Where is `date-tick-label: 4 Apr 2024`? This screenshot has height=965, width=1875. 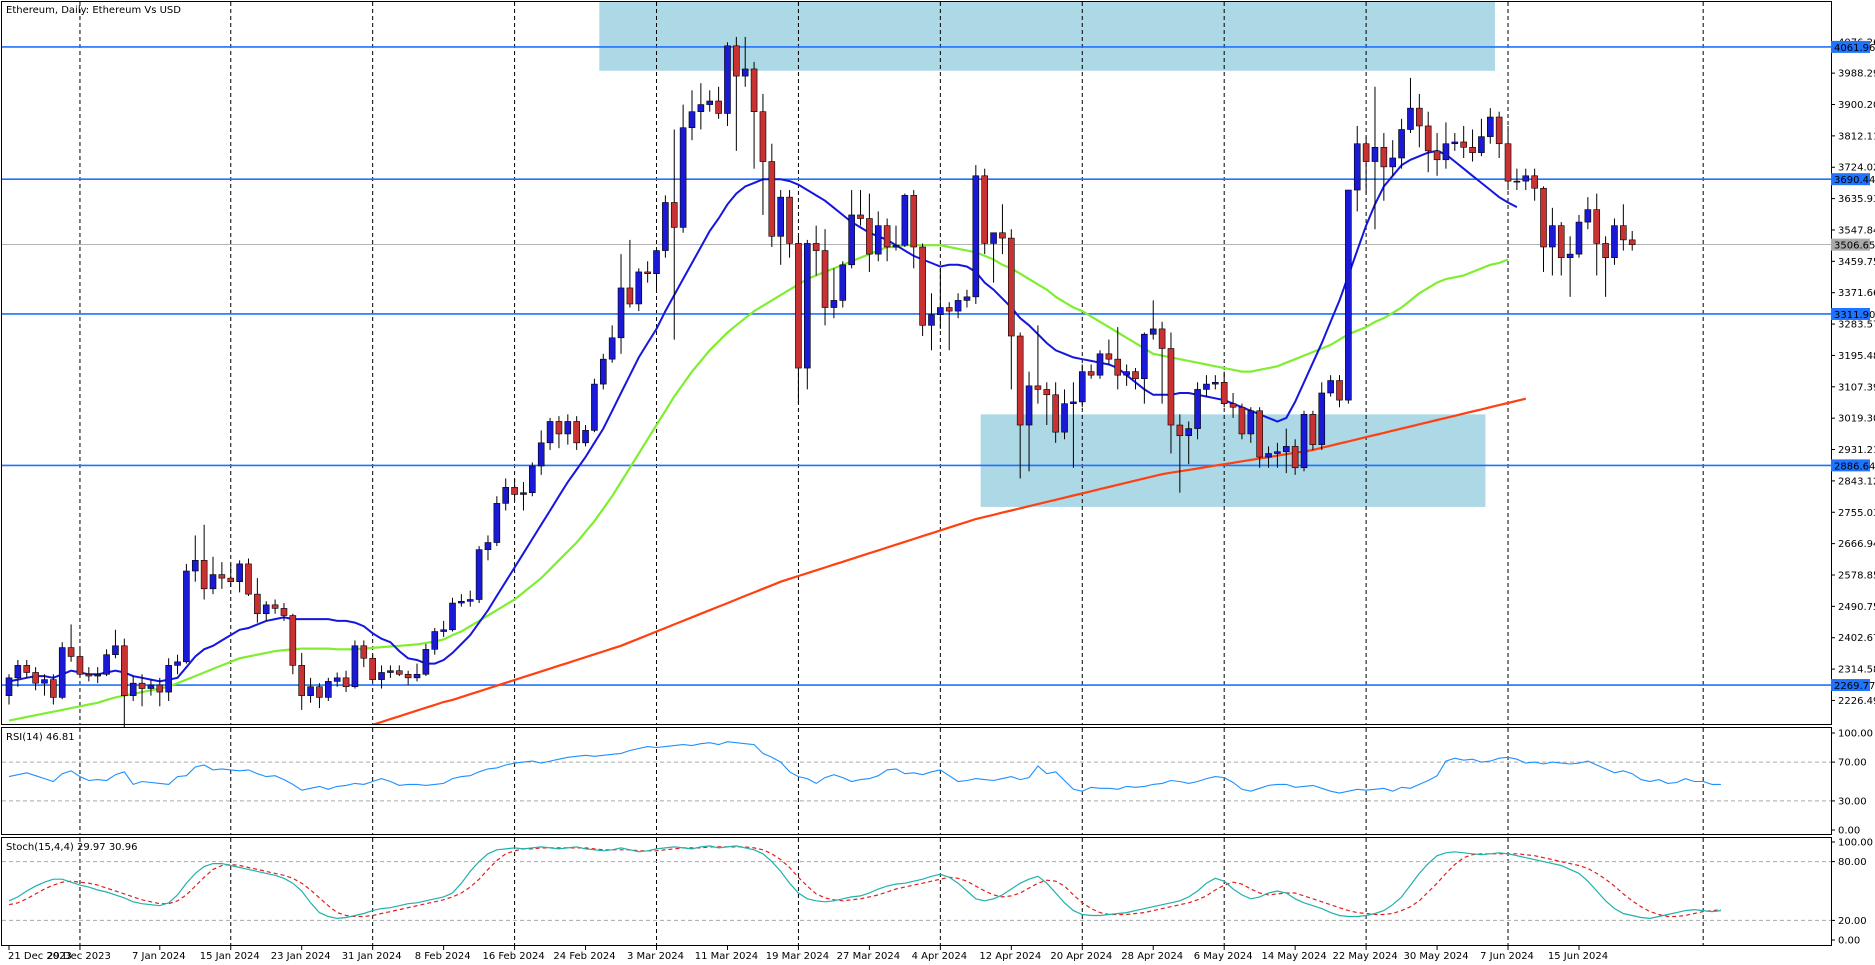 date-tick-label: 4 Apr 2024 is located at coordinates (939, 956).